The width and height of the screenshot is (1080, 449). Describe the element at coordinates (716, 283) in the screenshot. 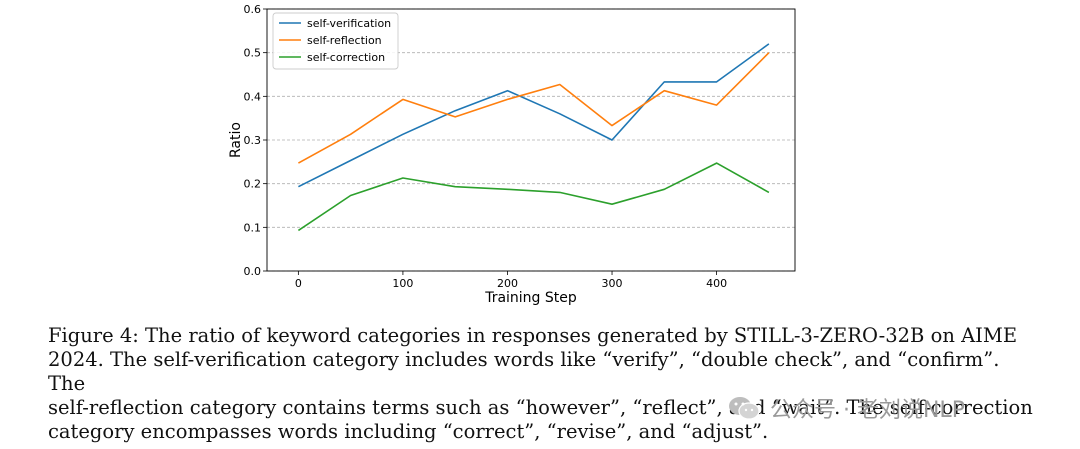

I see `x-tick-label: 400` at that location.